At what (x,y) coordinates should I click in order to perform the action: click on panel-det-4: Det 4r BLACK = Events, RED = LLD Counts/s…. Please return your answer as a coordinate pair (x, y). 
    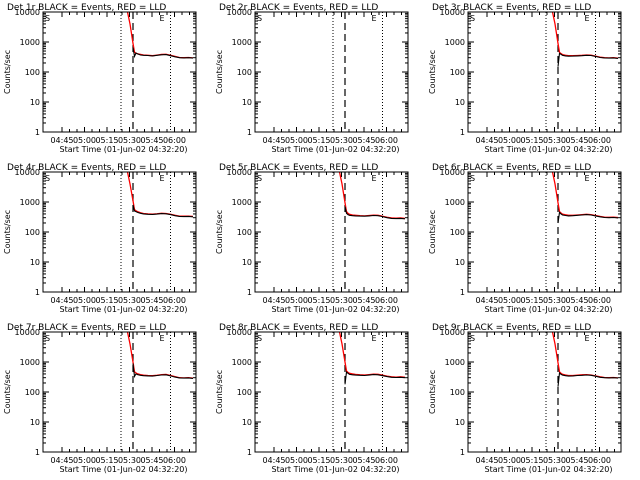
    Looking at the image, I should click on (100, 238).